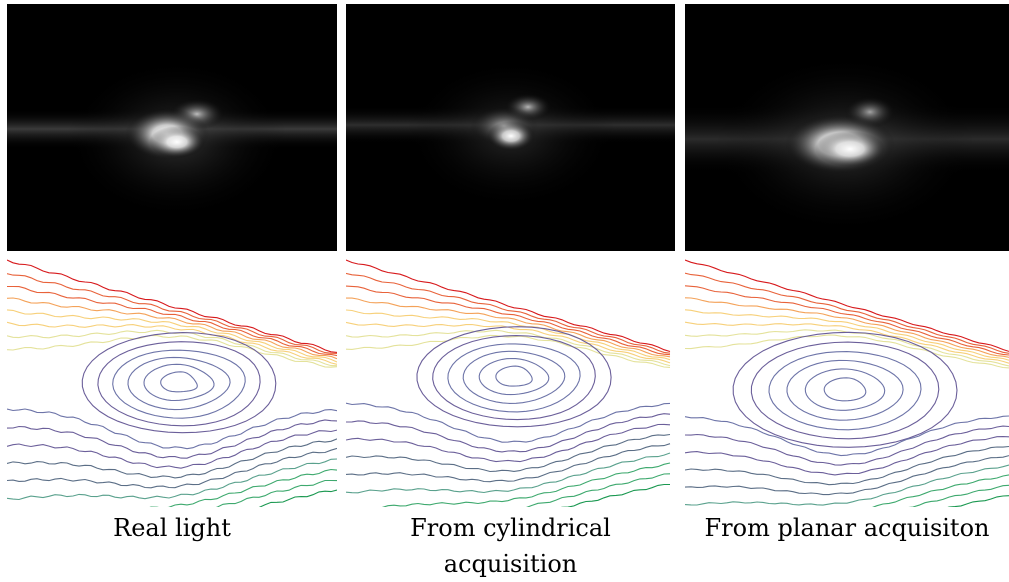 The height and width of the screenshot is (582, 1009). Describe the element at coordinates (510, 546) in the screenshot. I see `caption-cylindrical-acquisition: From cylindrical acquisition` at that location.